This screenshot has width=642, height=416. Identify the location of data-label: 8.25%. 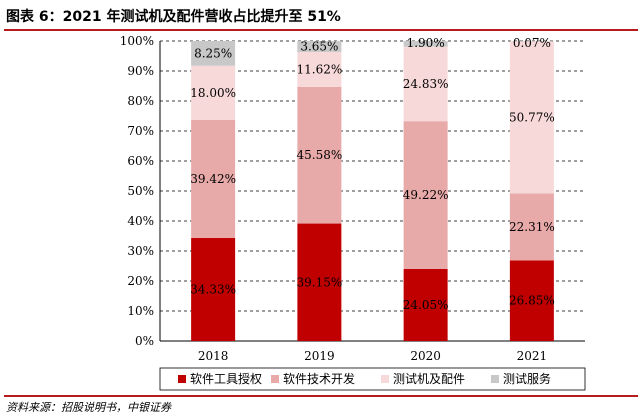
(213, 53).